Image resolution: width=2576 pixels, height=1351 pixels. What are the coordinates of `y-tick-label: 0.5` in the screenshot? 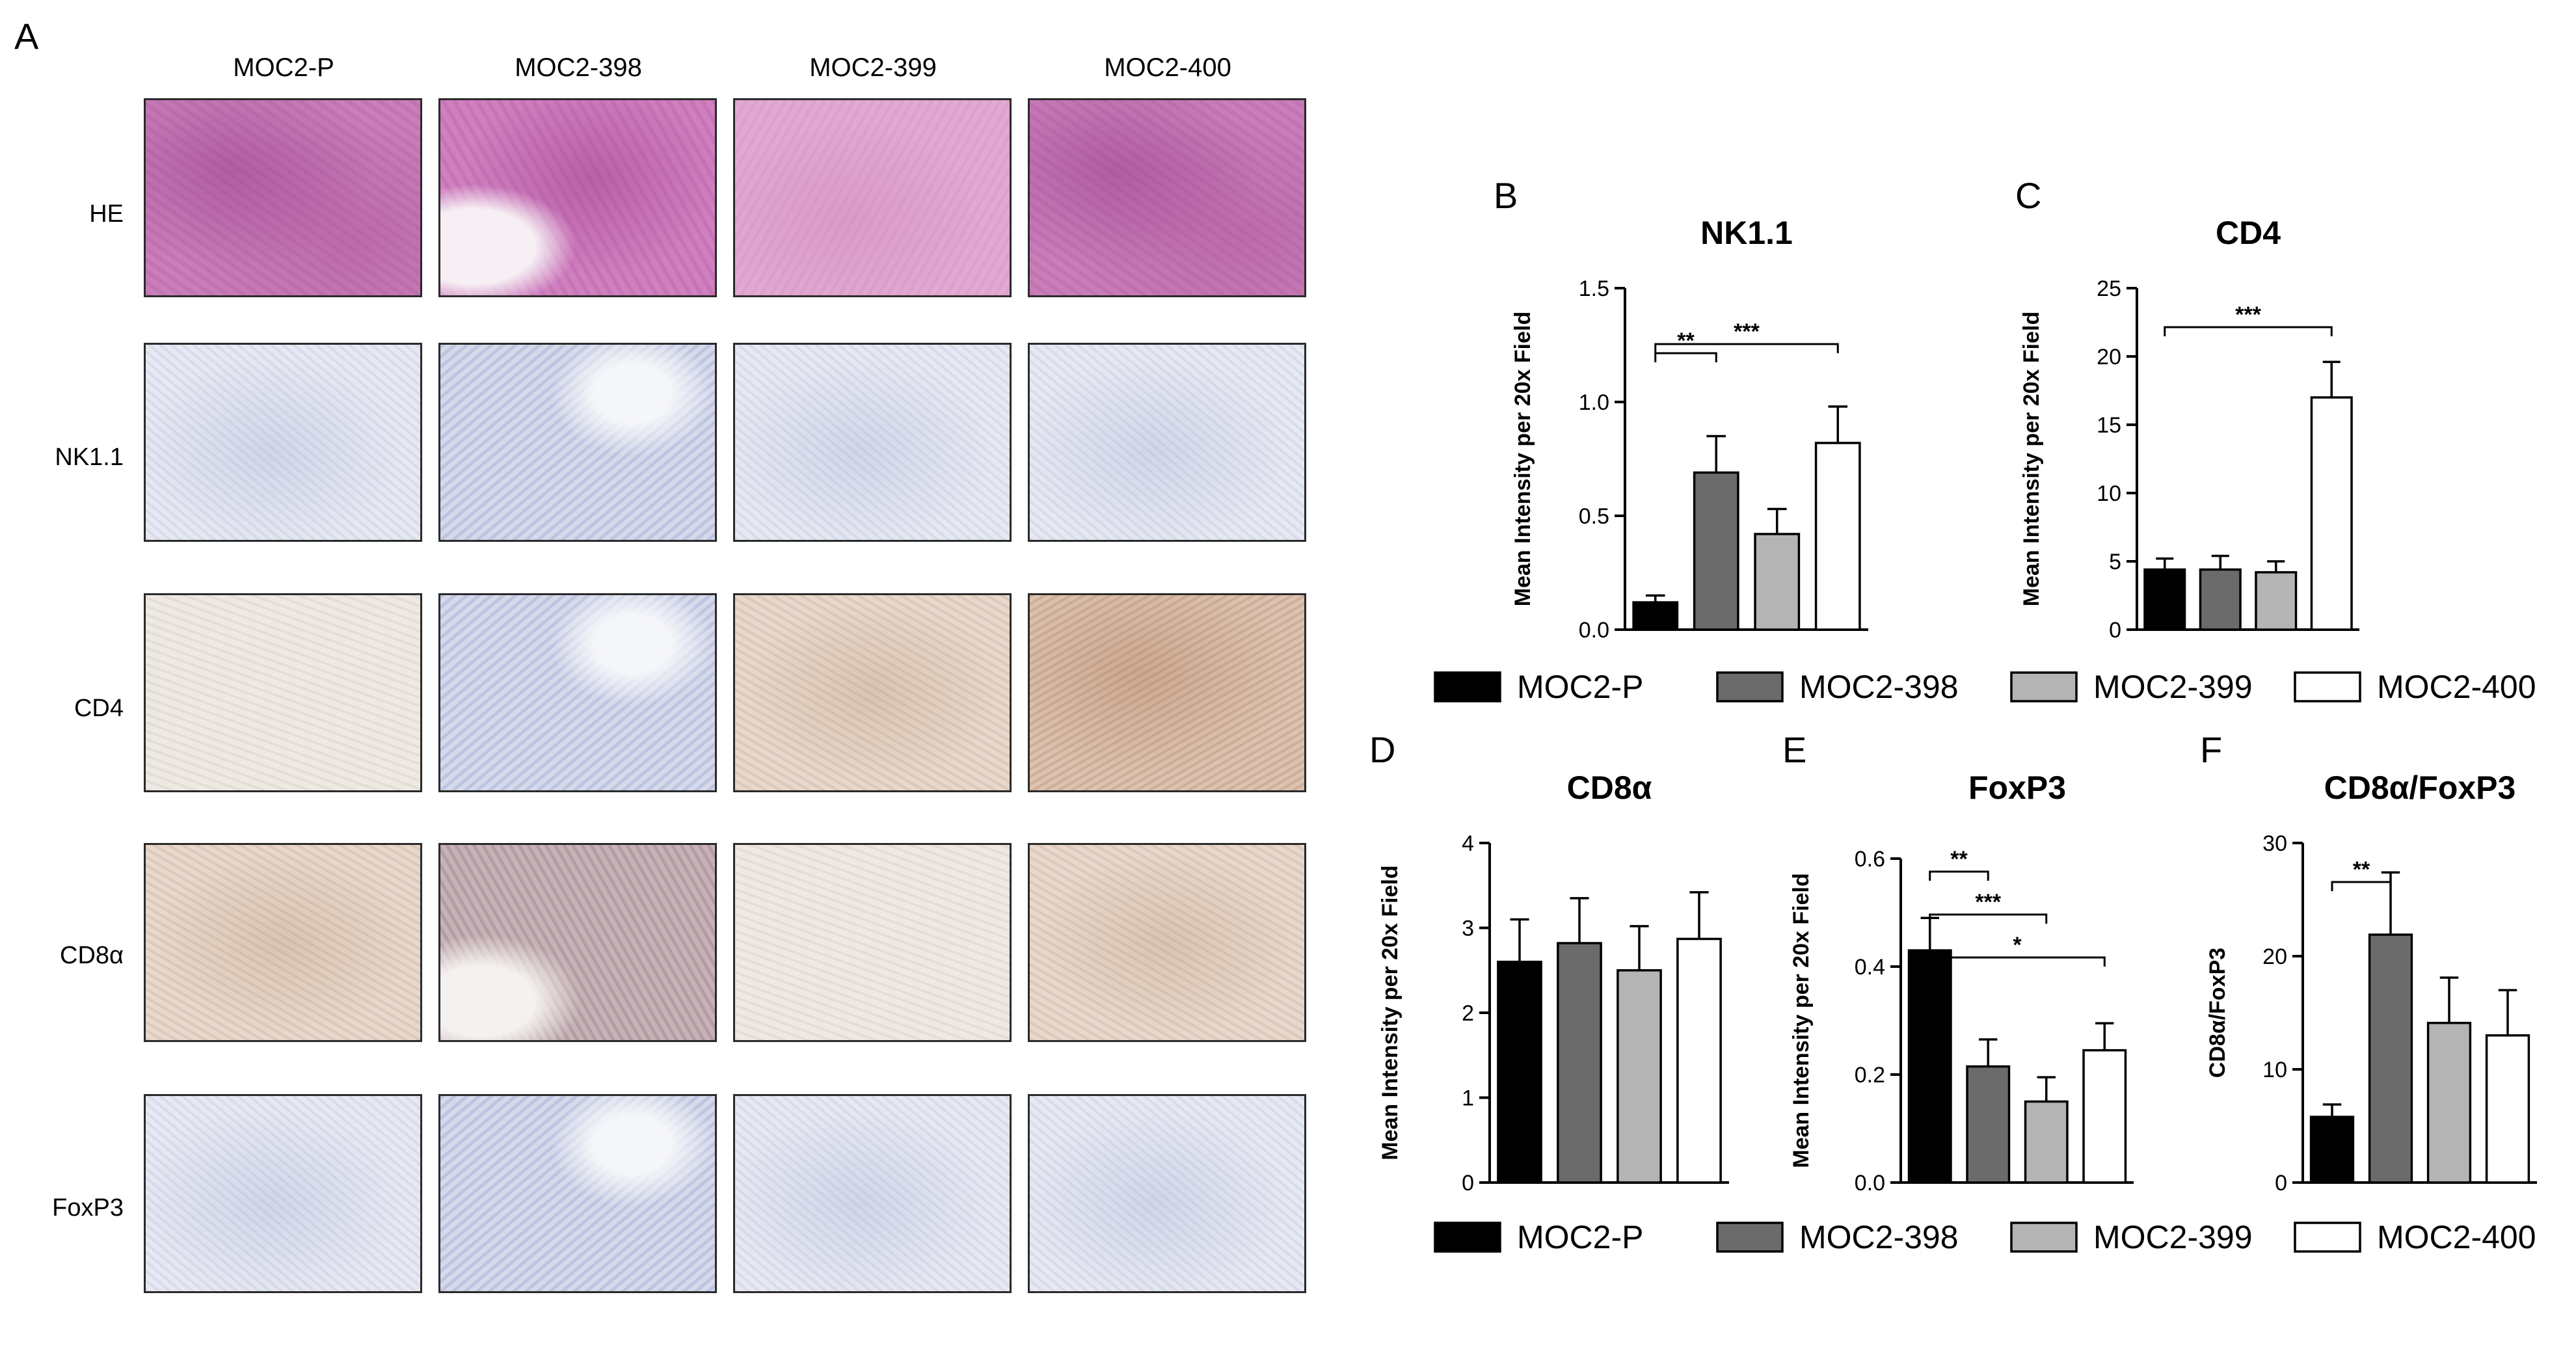 It's located at (1594, 516).